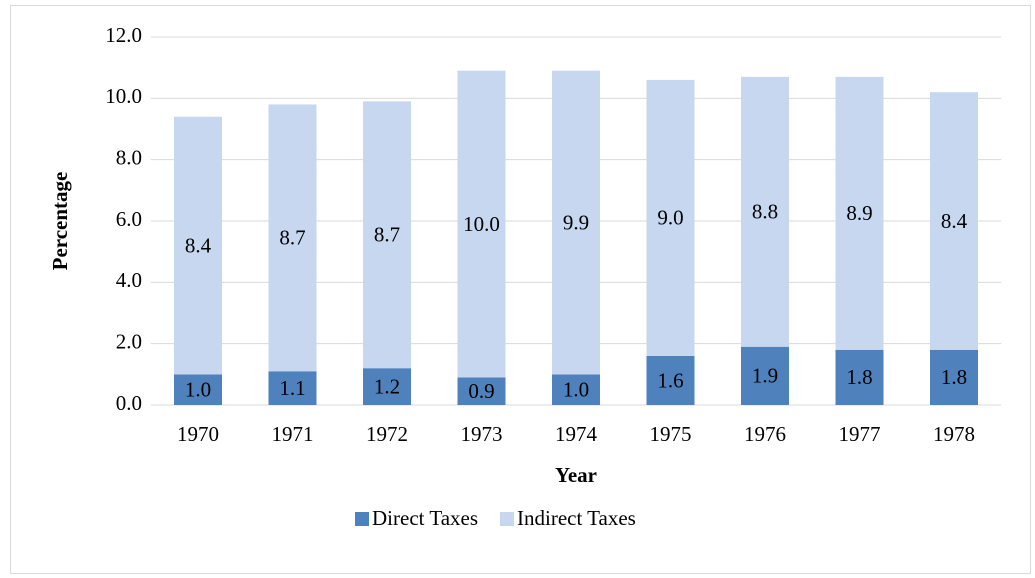 The image size is (1035, 578). Describe the element at coordinates (482, 434) in the screenshot. I see `x-tick-label: 1973` at that location.